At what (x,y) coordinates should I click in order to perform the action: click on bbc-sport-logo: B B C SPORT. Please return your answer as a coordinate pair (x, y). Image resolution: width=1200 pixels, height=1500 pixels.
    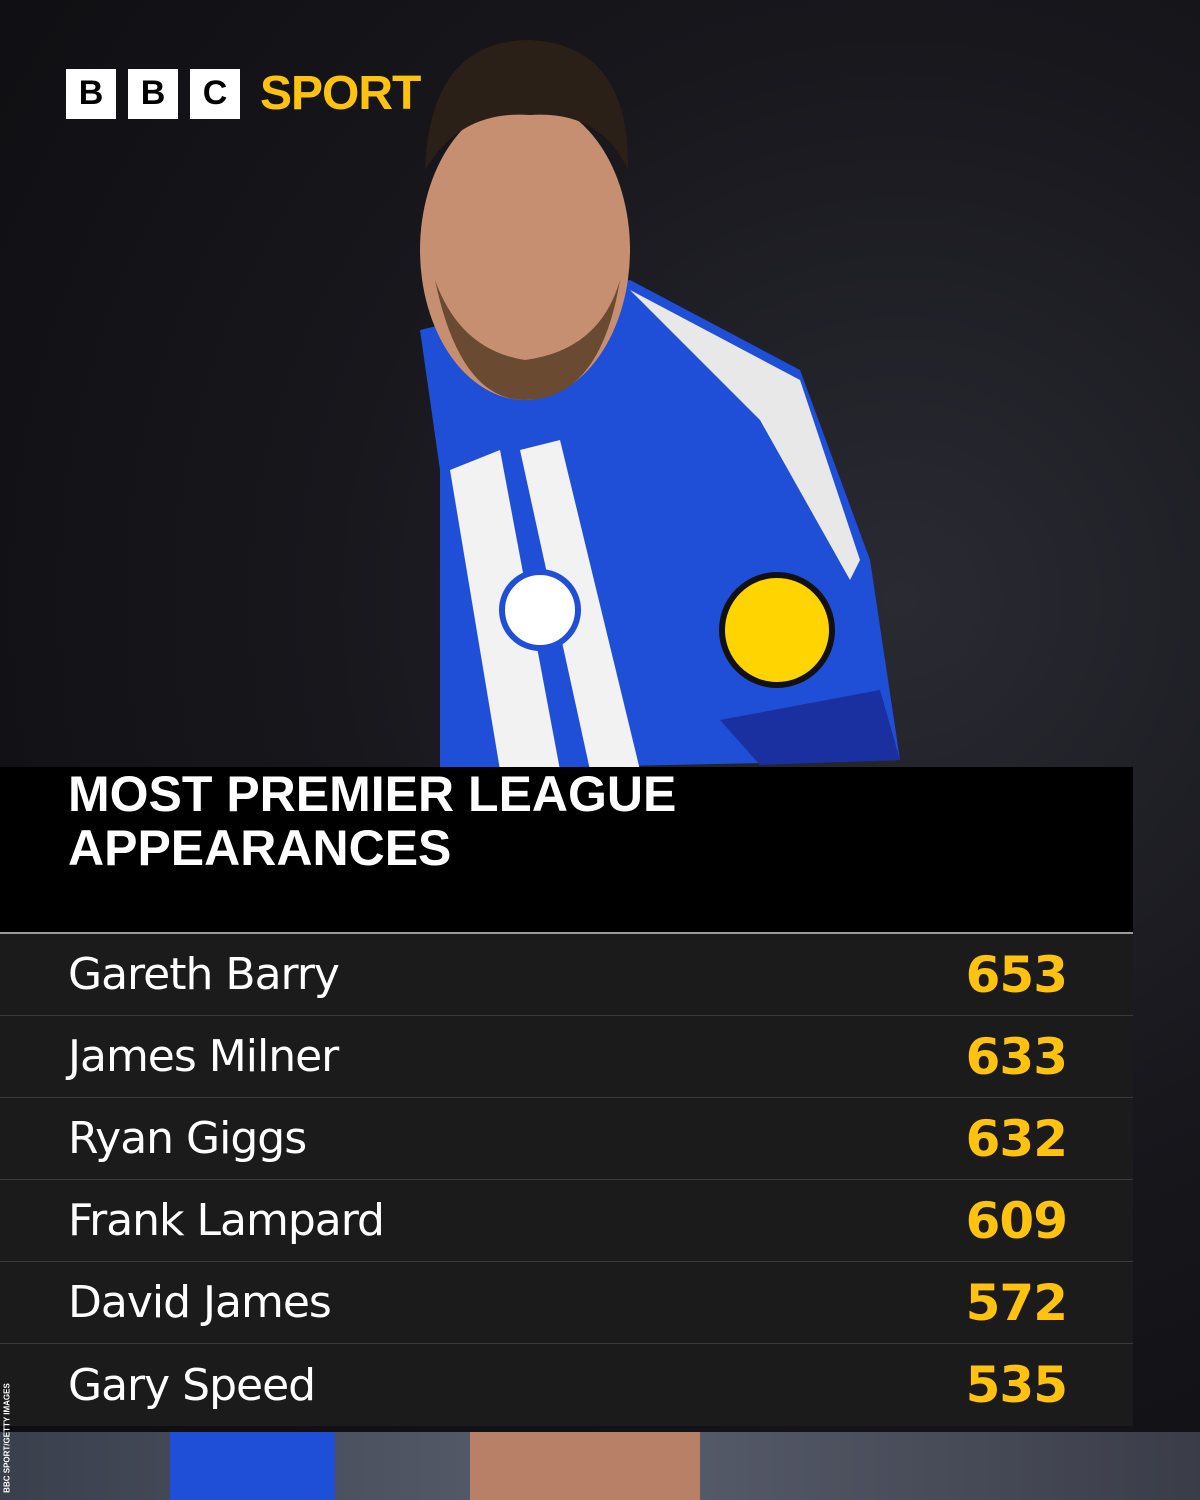
    Looking at the image, I should click on (243, 93).